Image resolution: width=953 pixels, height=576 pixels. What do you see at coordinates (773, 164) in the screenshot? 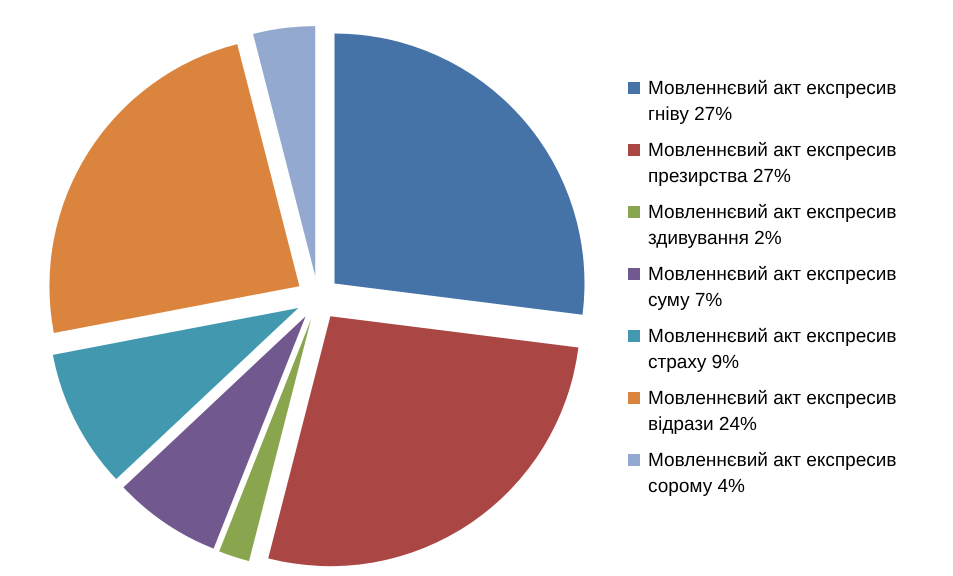
I see `legend-label: Мовленнєвий акт експресив презирства 27%` at bounding box center [773, 164].